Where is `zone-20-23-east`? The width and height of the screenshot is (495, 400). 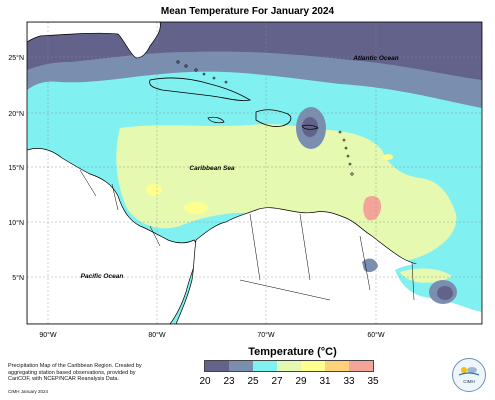 zone-20-23-east is located at coordinates (445, 293).